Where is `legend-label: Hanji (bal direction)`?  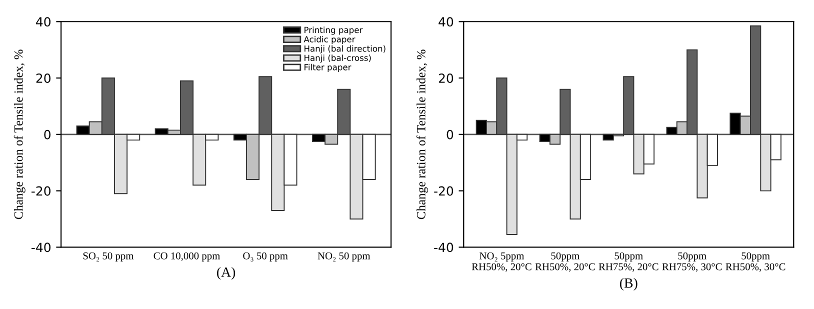
legend-label: Hanji (bal direction) is located at coordinates (345, 49).